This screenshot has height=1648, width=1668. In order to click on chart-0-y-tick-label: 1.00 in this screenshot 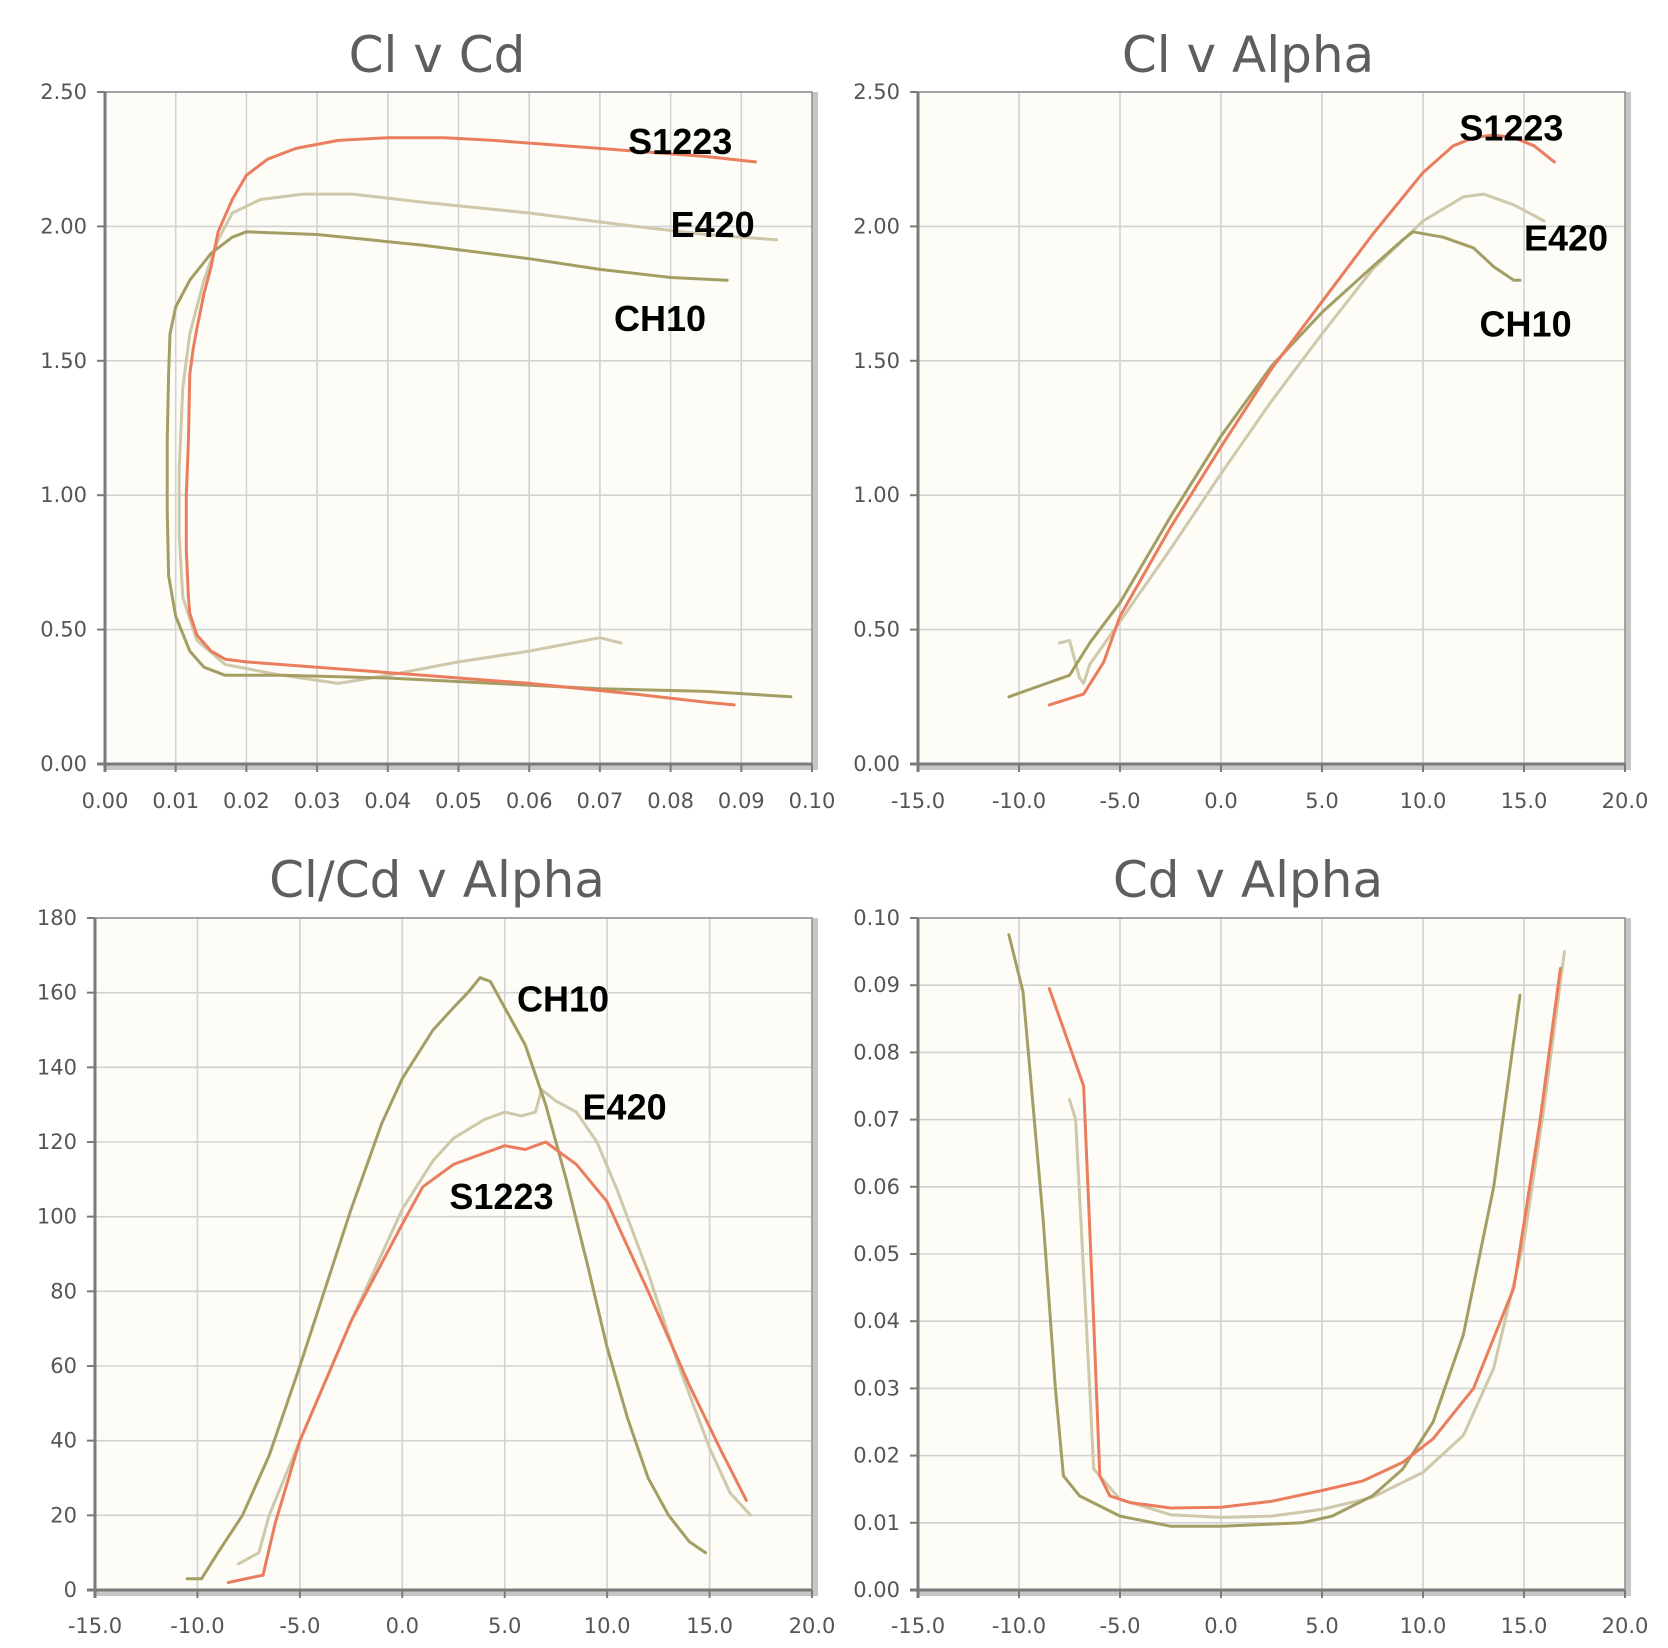, I will do `click(63, 495)`.